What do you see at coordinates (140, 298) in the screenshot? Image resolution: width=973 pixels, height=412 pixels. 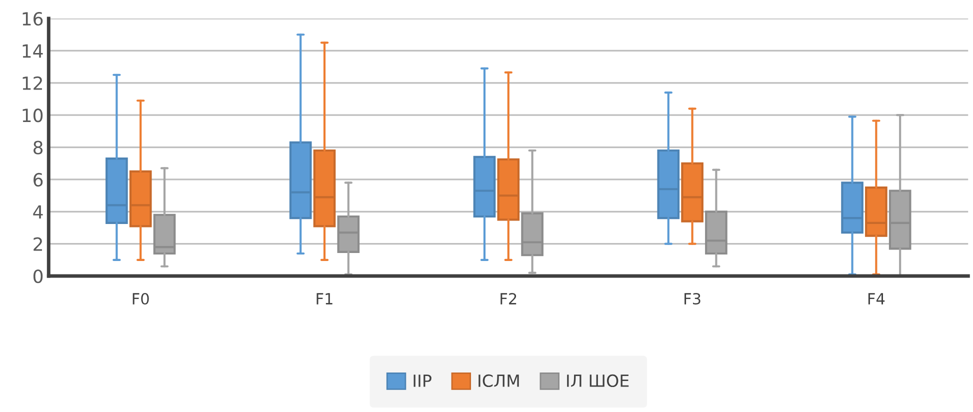 I see `x-tick-label: F0` at bounding box center [140, 298].